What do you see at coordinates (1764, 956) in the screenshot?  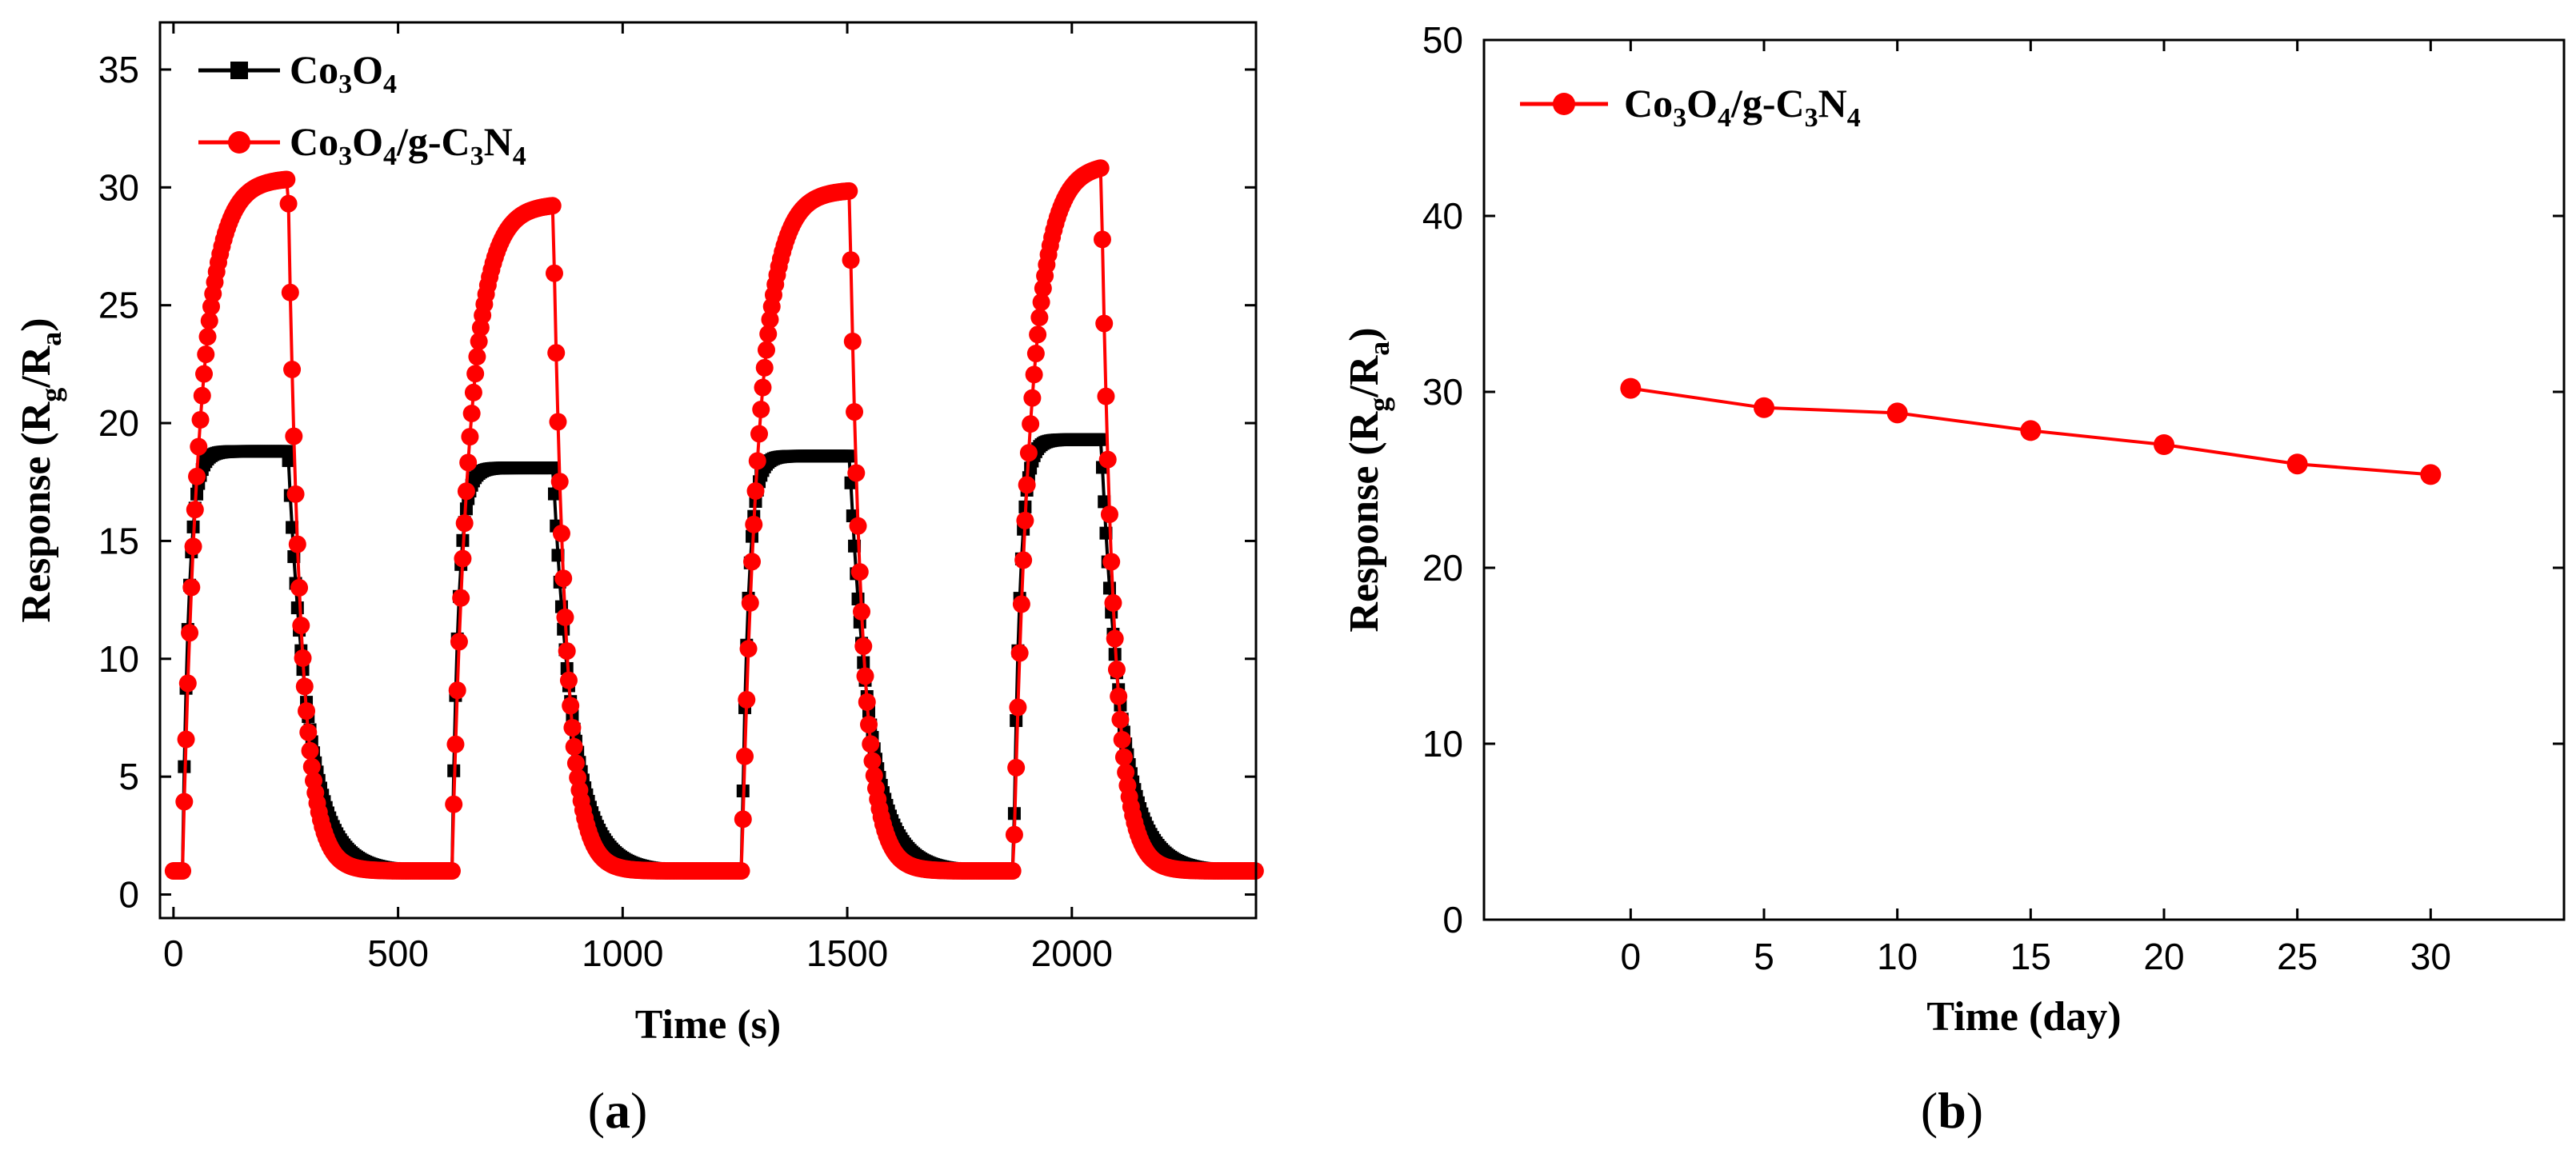 I see `panel-b-x-tick-label: 5` at bounding box center [1764, 956].